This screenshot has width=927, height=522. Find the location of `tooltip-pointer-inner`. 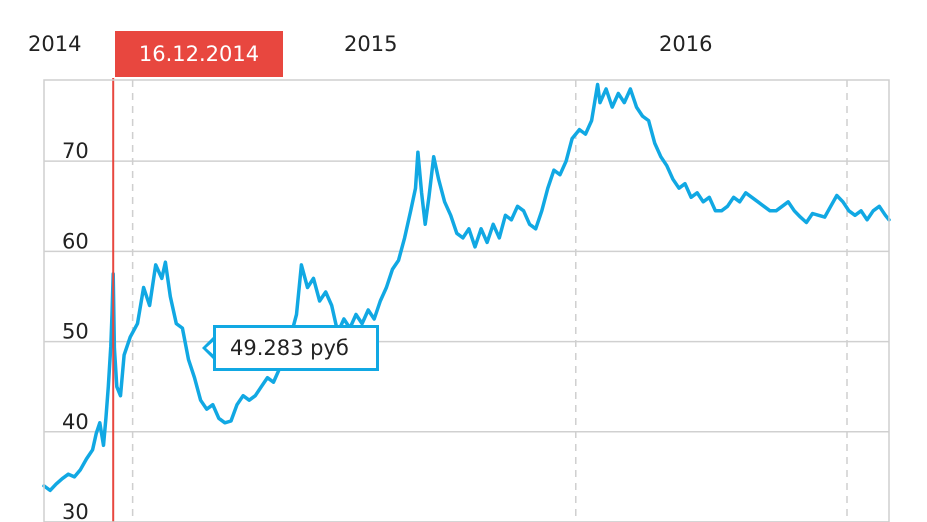

tooltip-pointer-inner is located at coordinates (210, 348).